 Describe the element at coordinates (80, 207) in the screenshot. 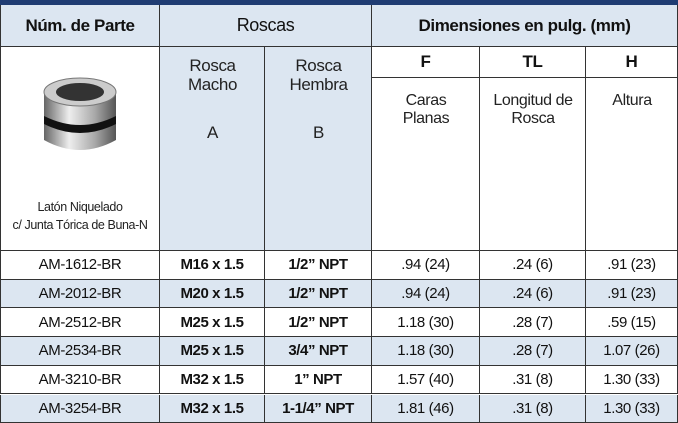

I see `image-caption: Latón Niquelado` at that location.